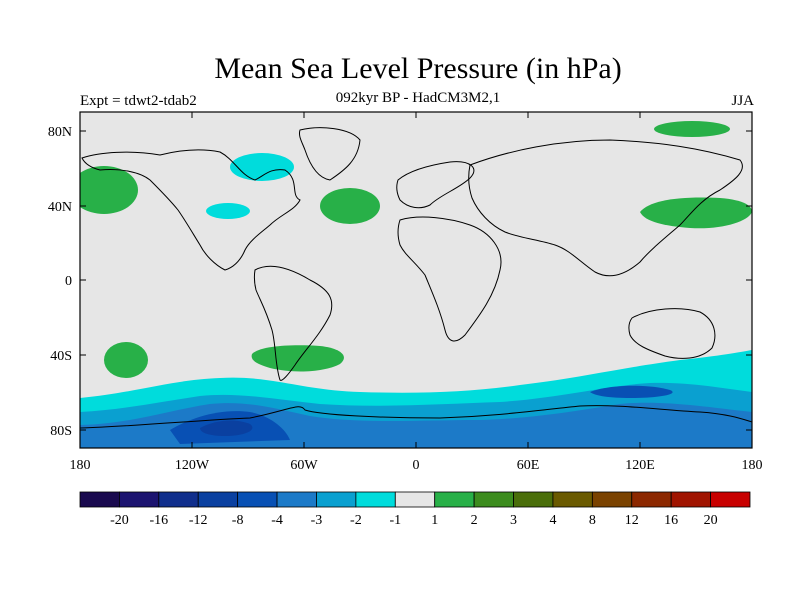 The height and width of the screenshot is (600, 800). Describe the element at coordinates (395, 520) in the screenshot. I see `colorbar-label: -1` at that location.